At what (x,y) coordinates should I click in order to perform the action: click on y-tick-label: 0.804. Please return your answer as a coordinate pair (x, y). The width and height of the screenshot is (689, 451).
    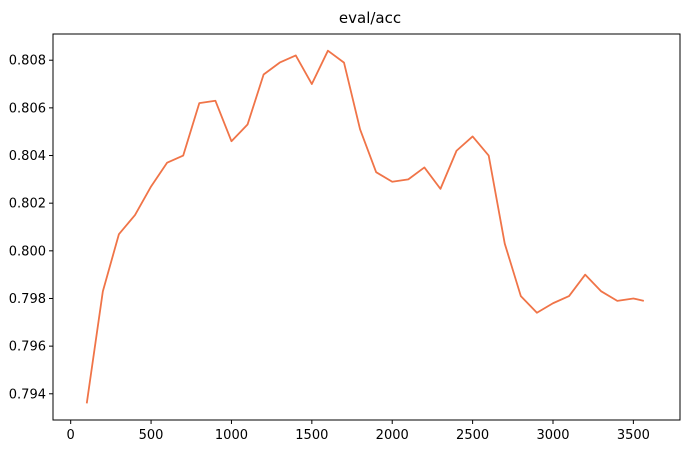
    Looking at the image, I should click on (27, 156).